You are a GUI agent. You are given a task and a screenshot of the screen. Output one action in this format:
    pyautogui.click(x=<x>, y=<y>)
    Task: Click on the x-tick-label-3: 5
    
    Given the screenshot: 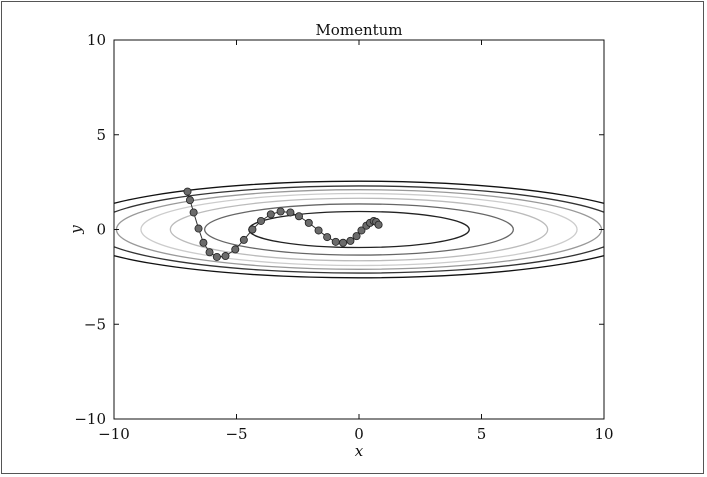 What is the action you would take?
    pyautogui.click(x=482, y=434)
    